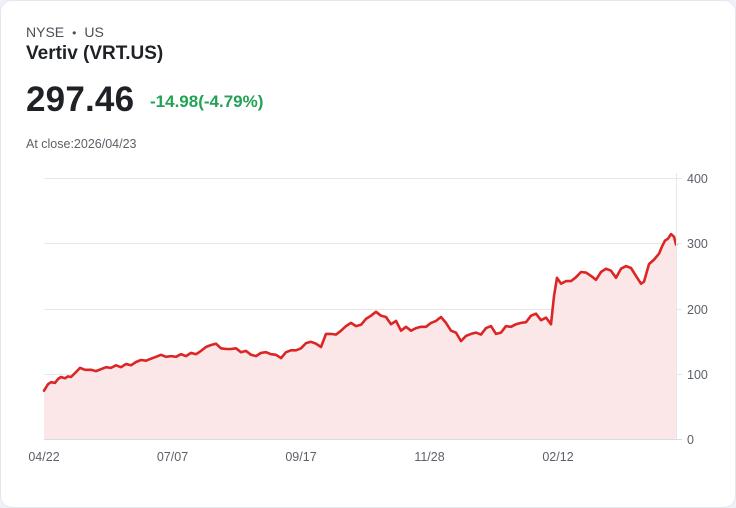  Describe the element at coordinates (45, 32) in the screenshot. I see `exchange-name: NYSE` at that location.